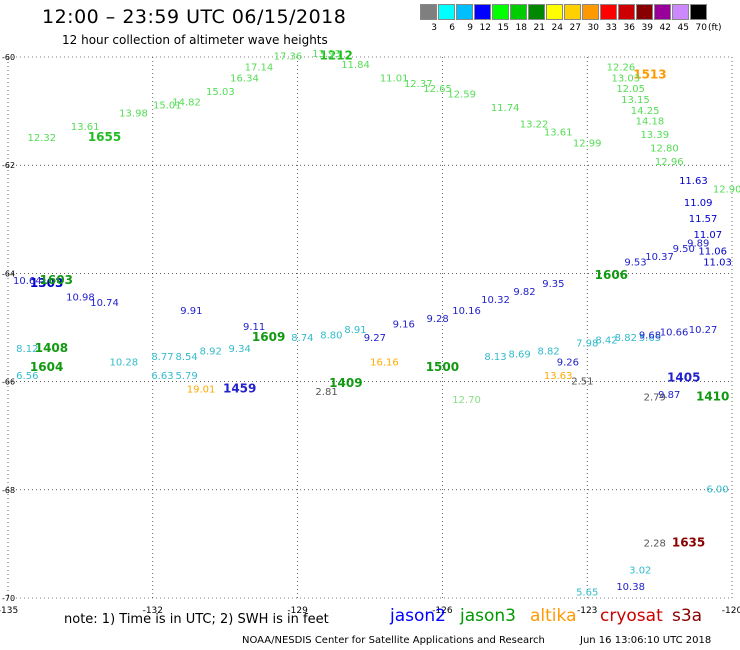  What do you see at coordinates (717, 262) in the screenshot?
I see `wave-height-value: 11.03` at bounding box center [717, 262].